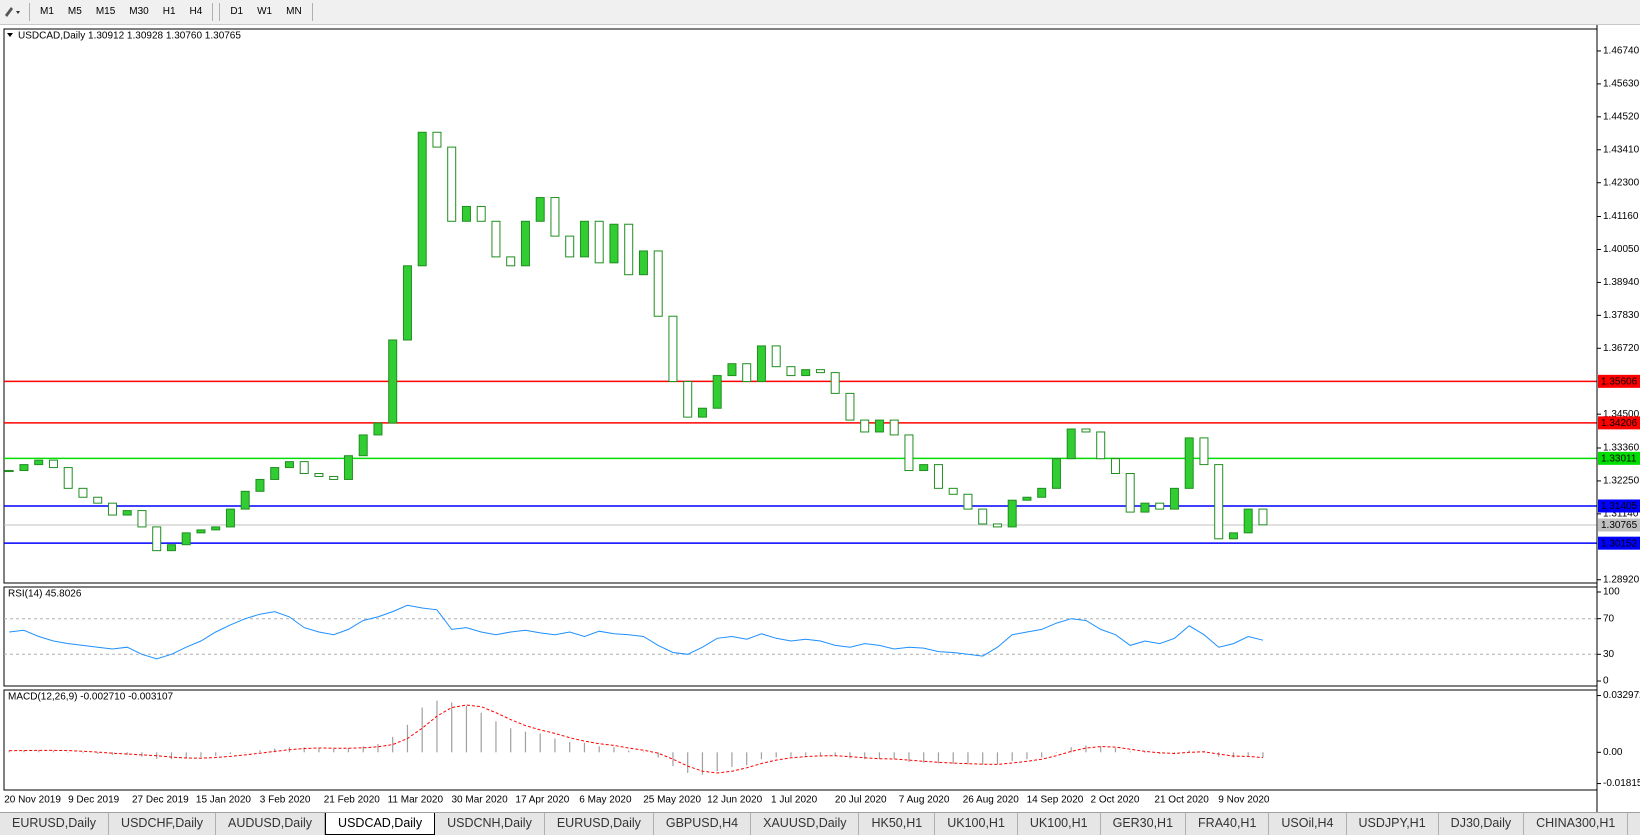 The height and width of the screenshot is (835, 1640). What do you see at coordinates (924, 800) in the screenshot?
I see `x-tick-label: 7 Aug 2020` at bounding box center [924, 800].